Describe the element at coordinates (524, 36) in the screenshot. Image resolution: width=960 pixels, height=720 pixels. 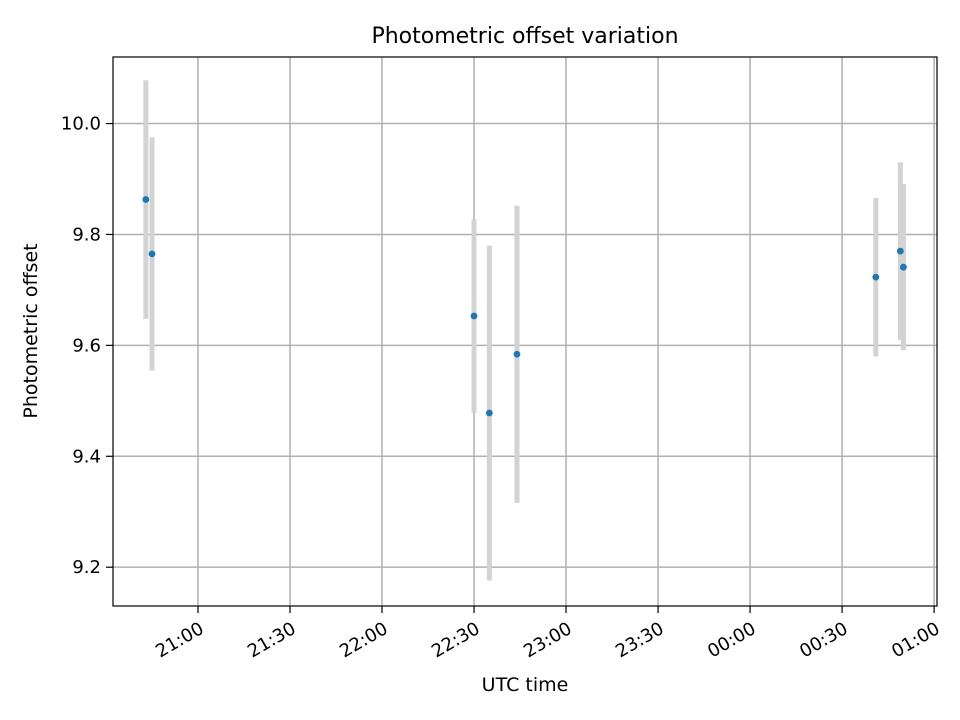
I see `chart-title: Photometric offset variation` at that location.